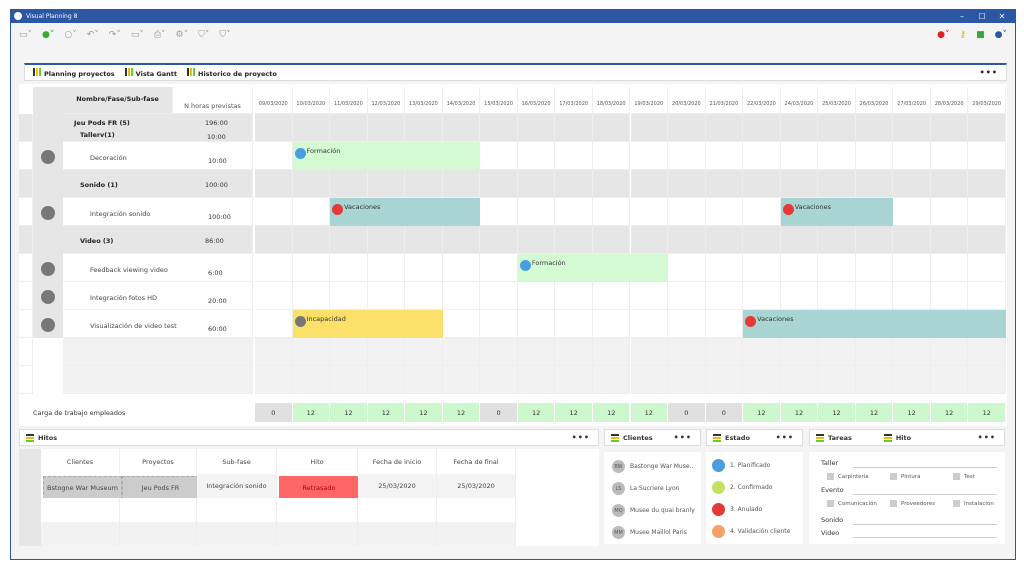 This screenshot has width=1024, height=570. Describe the element at coordinates (649, 100) in the screenshot. I see `date-header: 19/03/2020` at that location.